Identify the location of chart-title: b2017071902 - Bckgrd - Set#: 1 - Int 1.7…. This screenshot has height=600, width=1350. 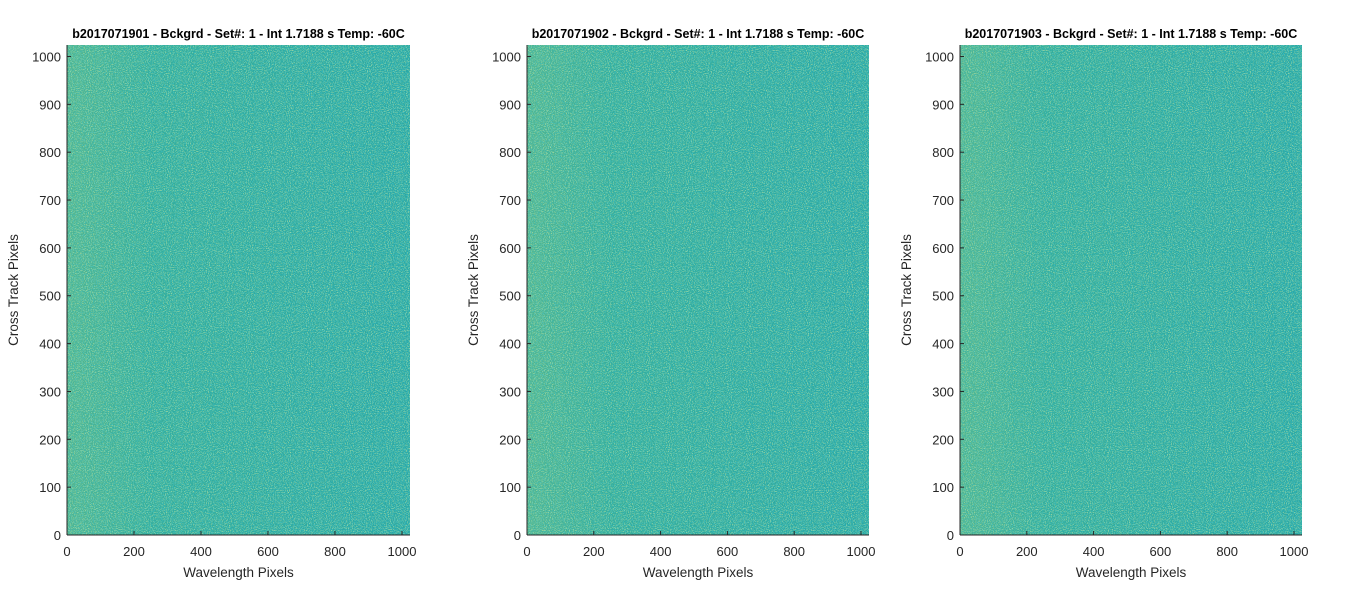
(698, 34).